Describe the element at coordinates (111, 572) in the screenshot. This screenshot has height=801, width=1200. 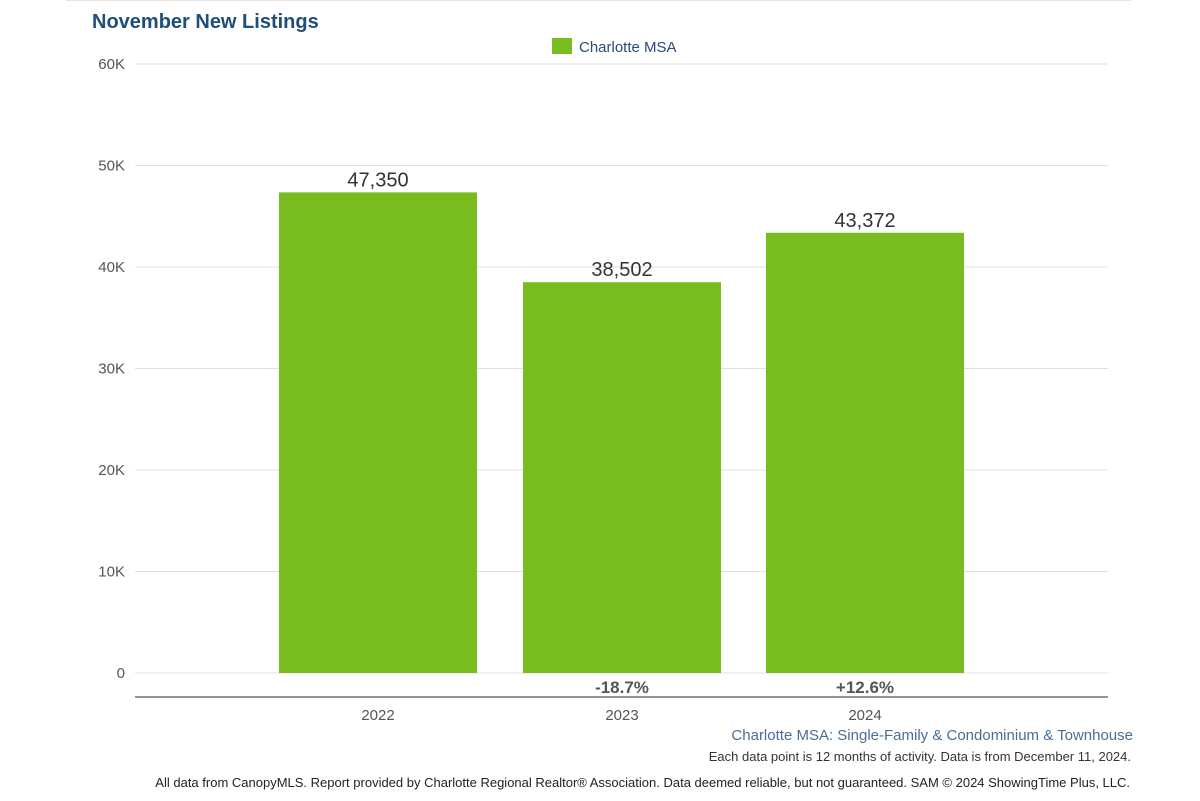
I see `y-tick-label: 10K` at that location.